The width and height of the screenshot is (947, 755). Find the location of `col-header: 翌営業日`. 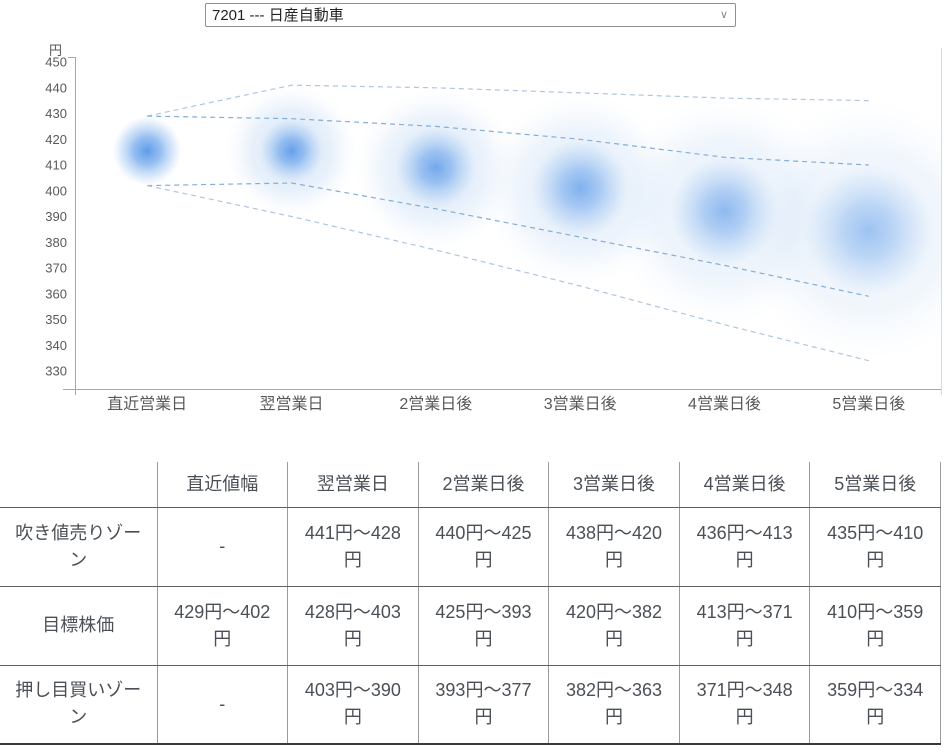

col-header: 翌営業日 is located at coordinates (353, 485).